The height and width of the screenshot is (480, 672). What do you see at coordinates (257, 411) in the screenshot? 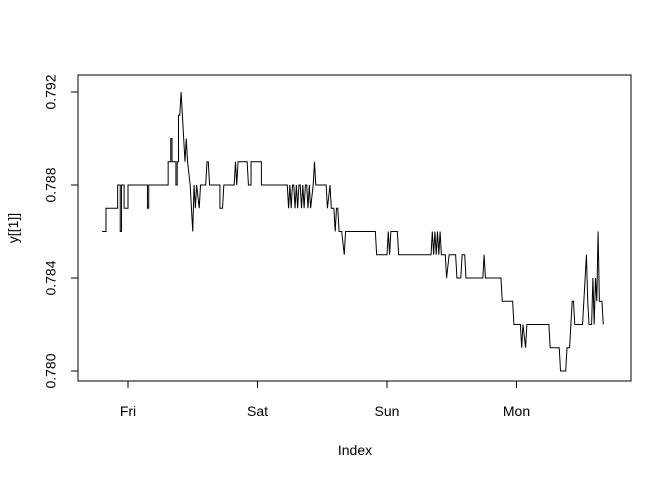
I see `x-tick-label: Sat` at bounding box center [257, 411].